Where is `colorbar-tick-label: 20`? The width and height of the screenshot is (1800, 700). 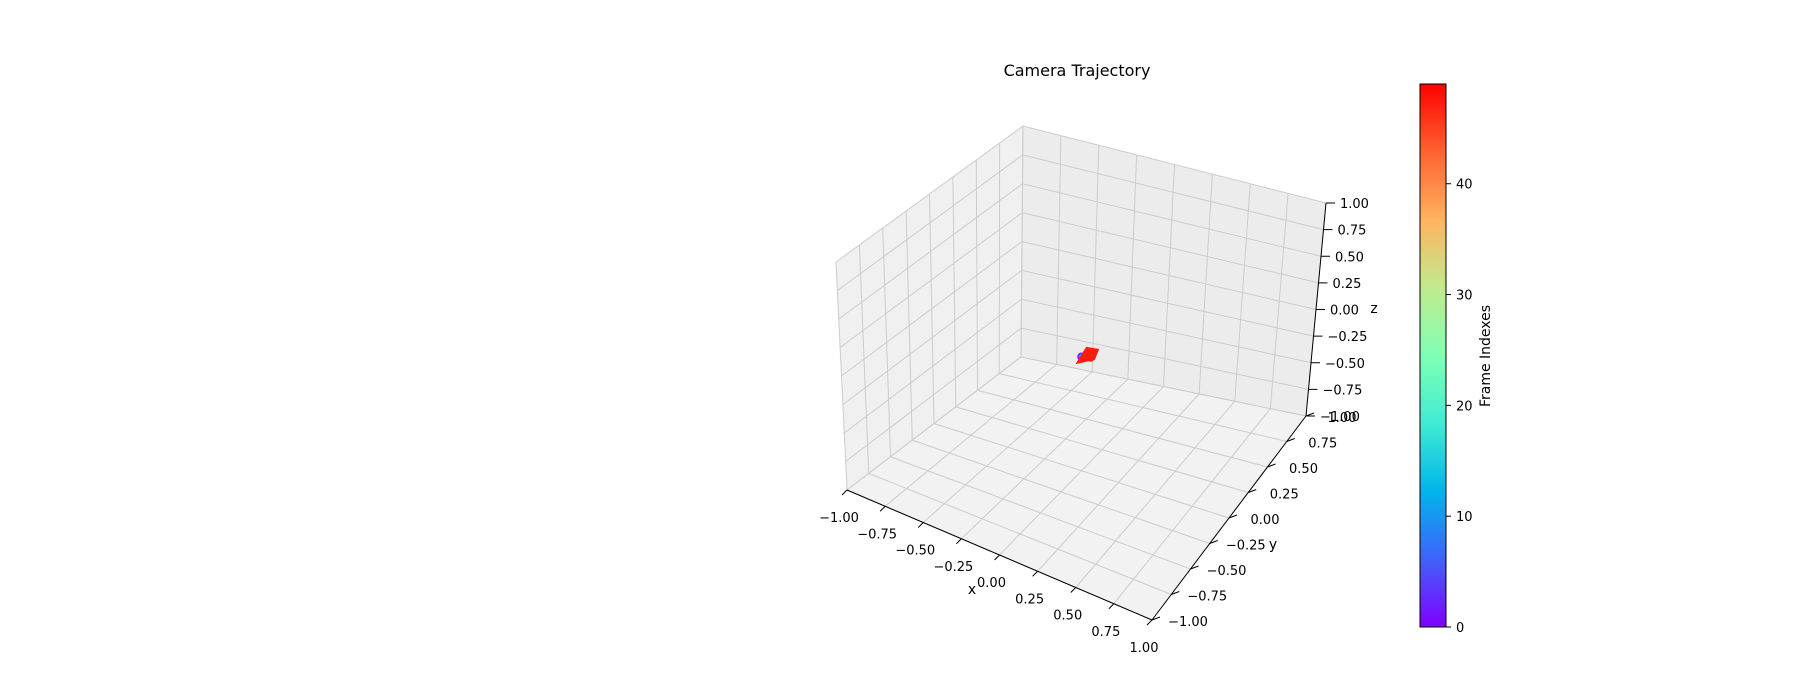 colorbar-tick-label: 20 is located at coordinates (1464, 406).